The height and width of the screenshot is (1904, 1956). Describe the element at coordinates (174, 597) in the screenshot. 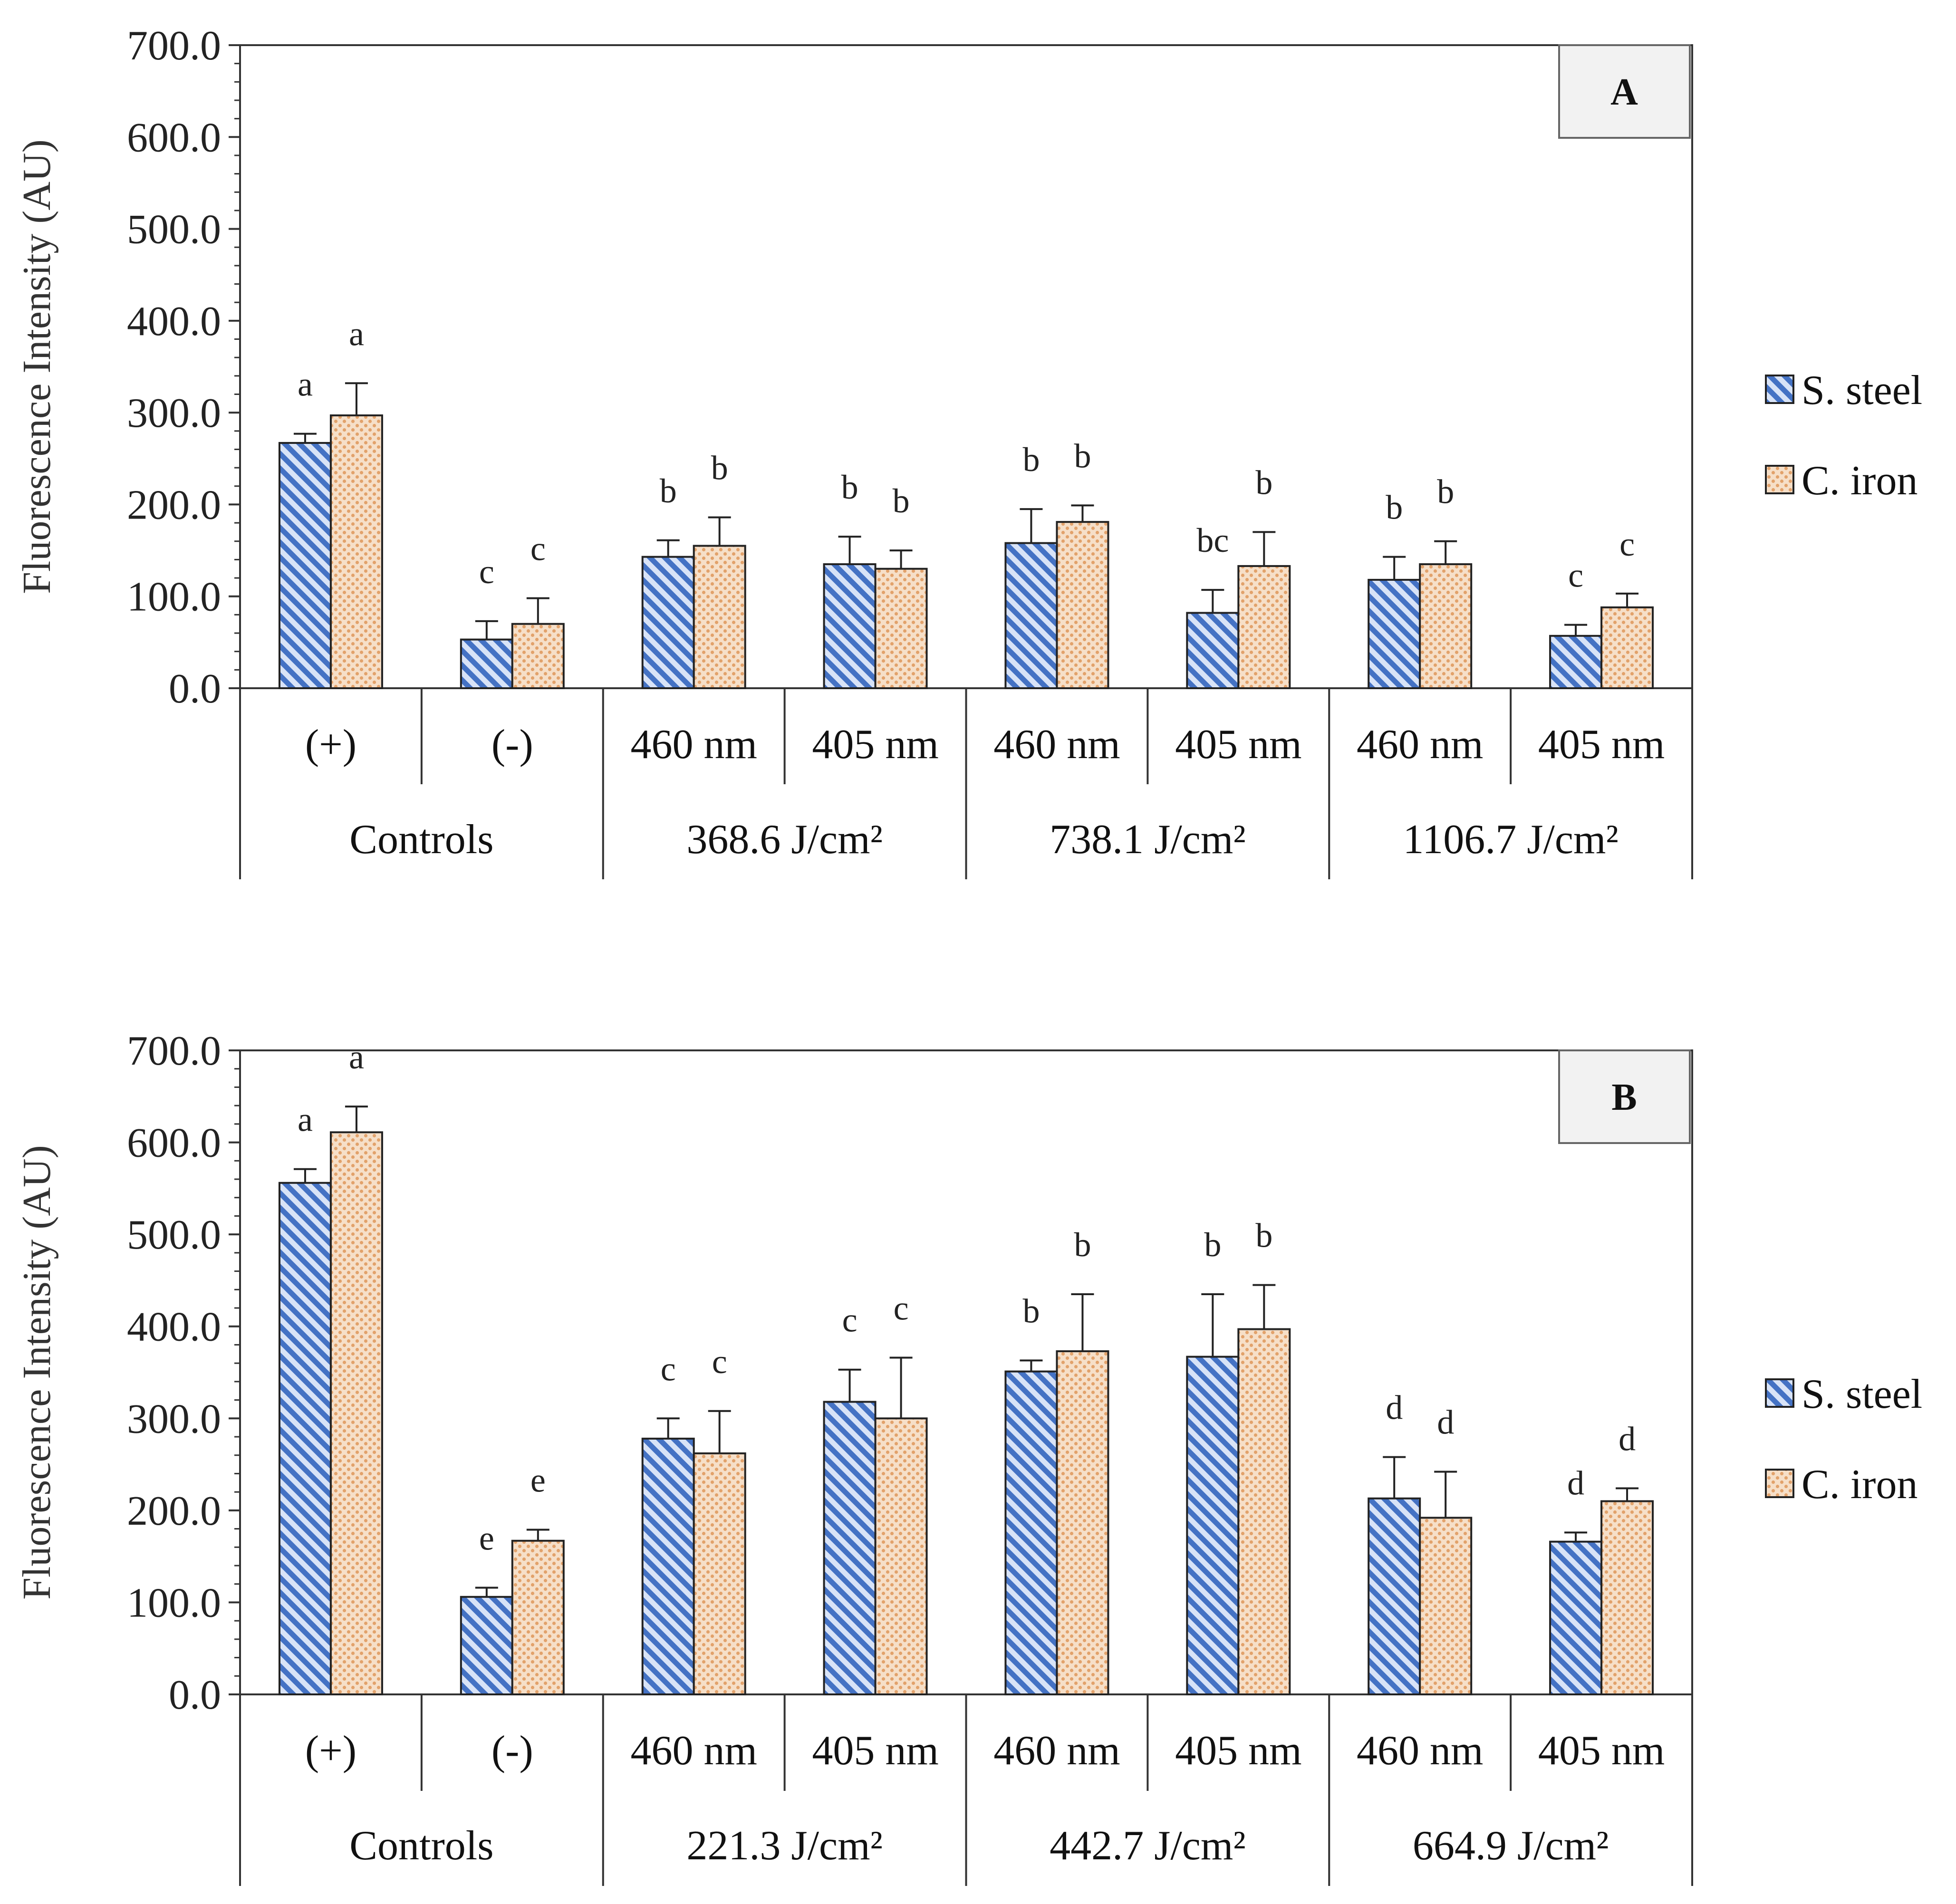

I see `y-tick-label: 100.0` at that location.